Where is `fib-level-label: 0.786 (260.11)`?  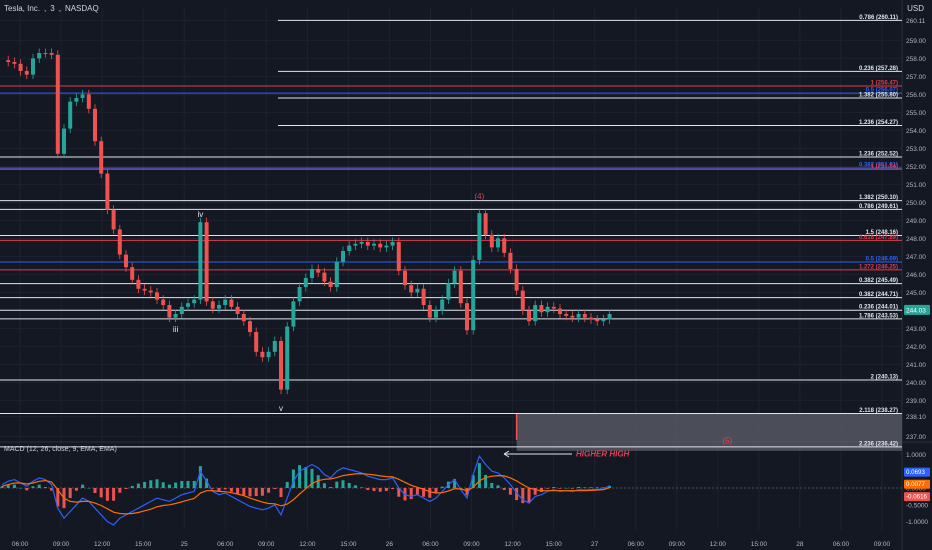
fib-level-label: 0.786 (260.11) is located at coordinates (878, 18).